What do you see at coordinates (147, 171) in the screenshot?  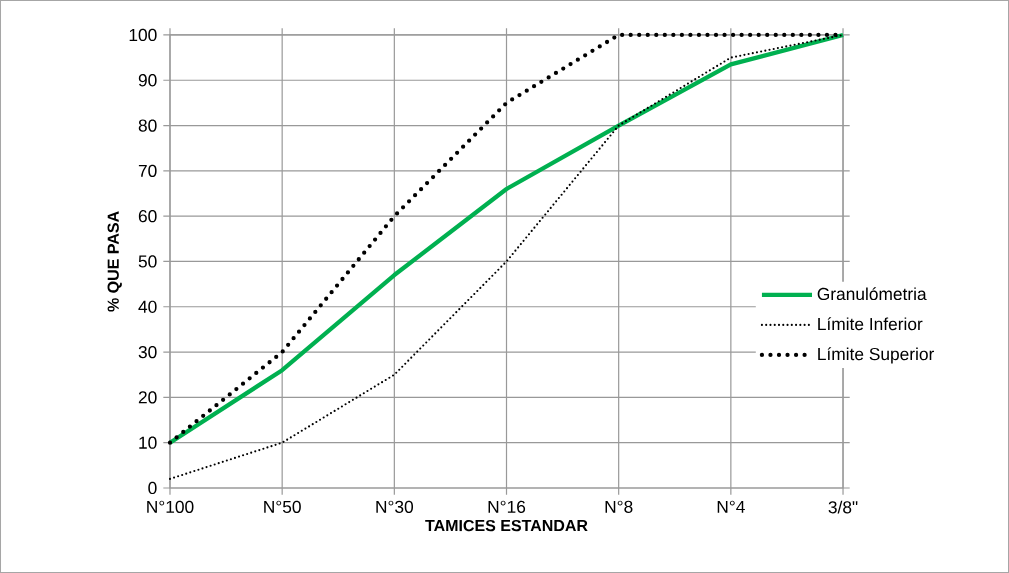 I see `y-tick-label: 70` at bounding box center [147, 171].